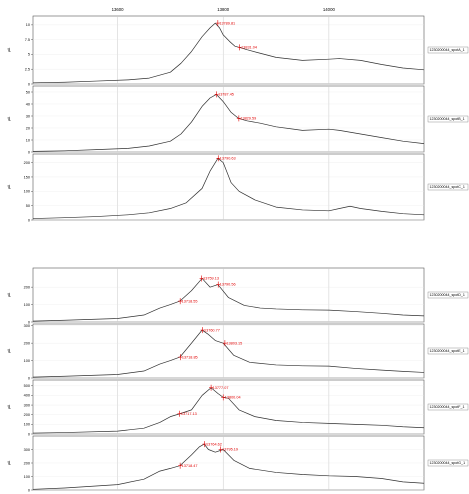  Describe the element at coordinates (27, 396) in the screenshot. I see `y-tick-label: 400` at that location.